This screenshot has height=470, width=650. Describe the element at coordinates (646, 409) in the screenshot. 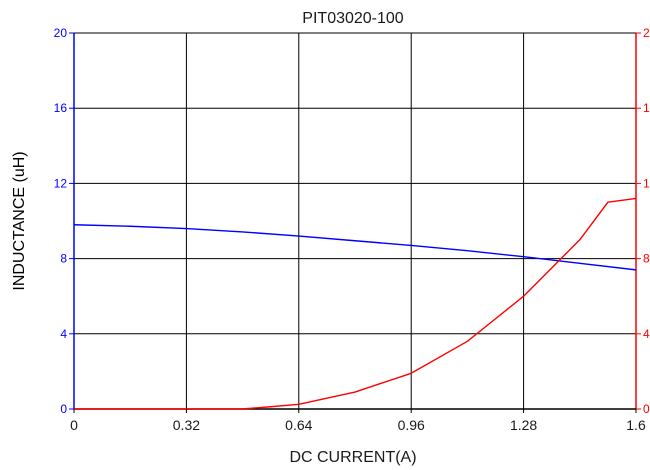

I see `y-right-tick-label: 0` at that location.